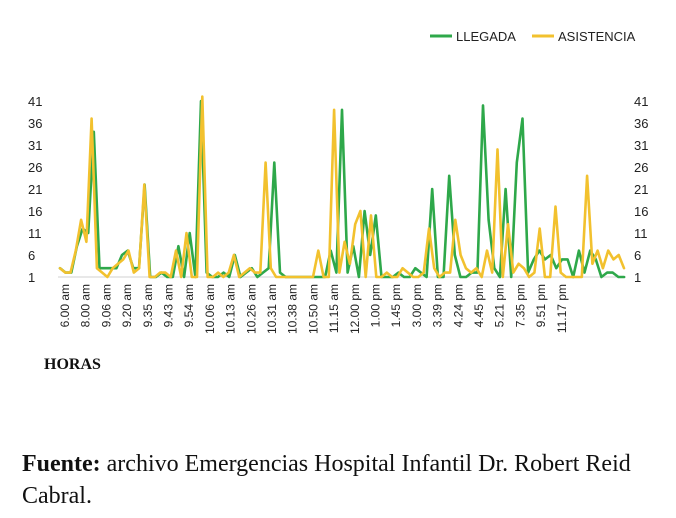 The image size is (676, 518). What do you see at coordinates (641, 211) in the screenshot?
I see `y-tick-label-right: 16` at bounding box center [641, 211].